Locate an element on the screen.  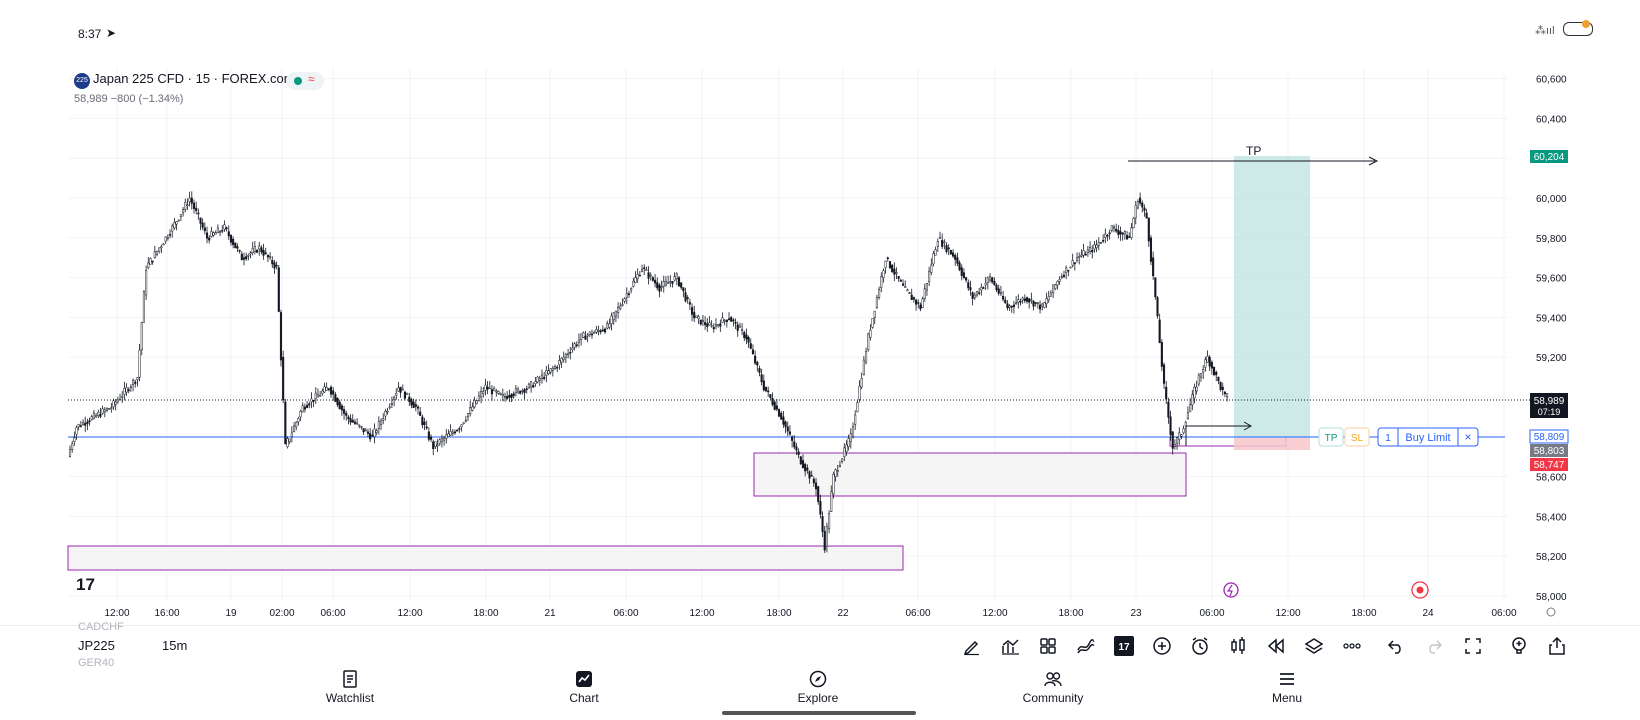
symbol-title: Japan 225 CFD · 15 · FOREX.com is located at coordinates (194, 78).